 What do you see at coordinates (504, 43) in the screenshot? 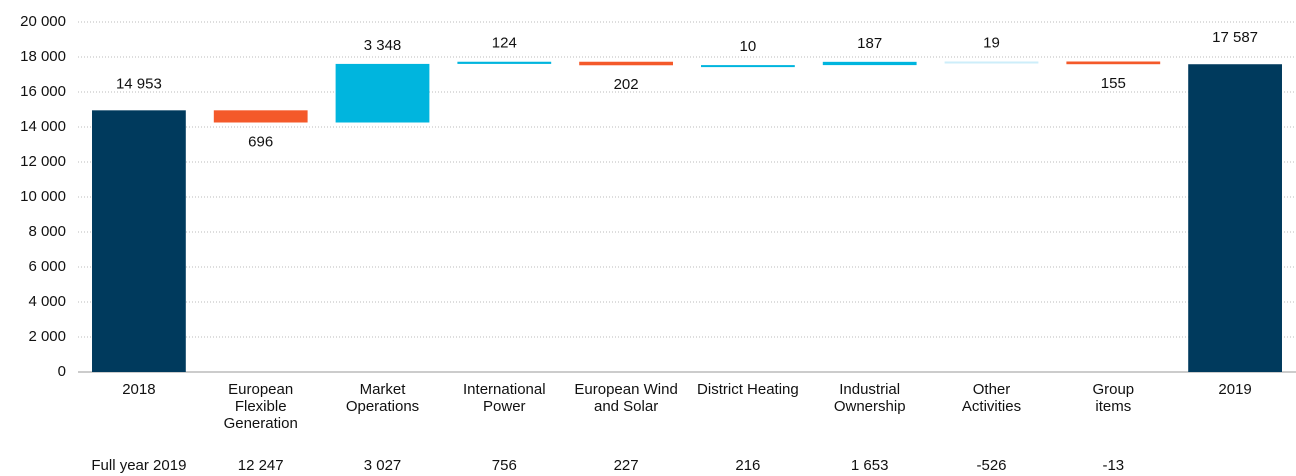
I see `data-label: 124` at bounding box center [504, 43].